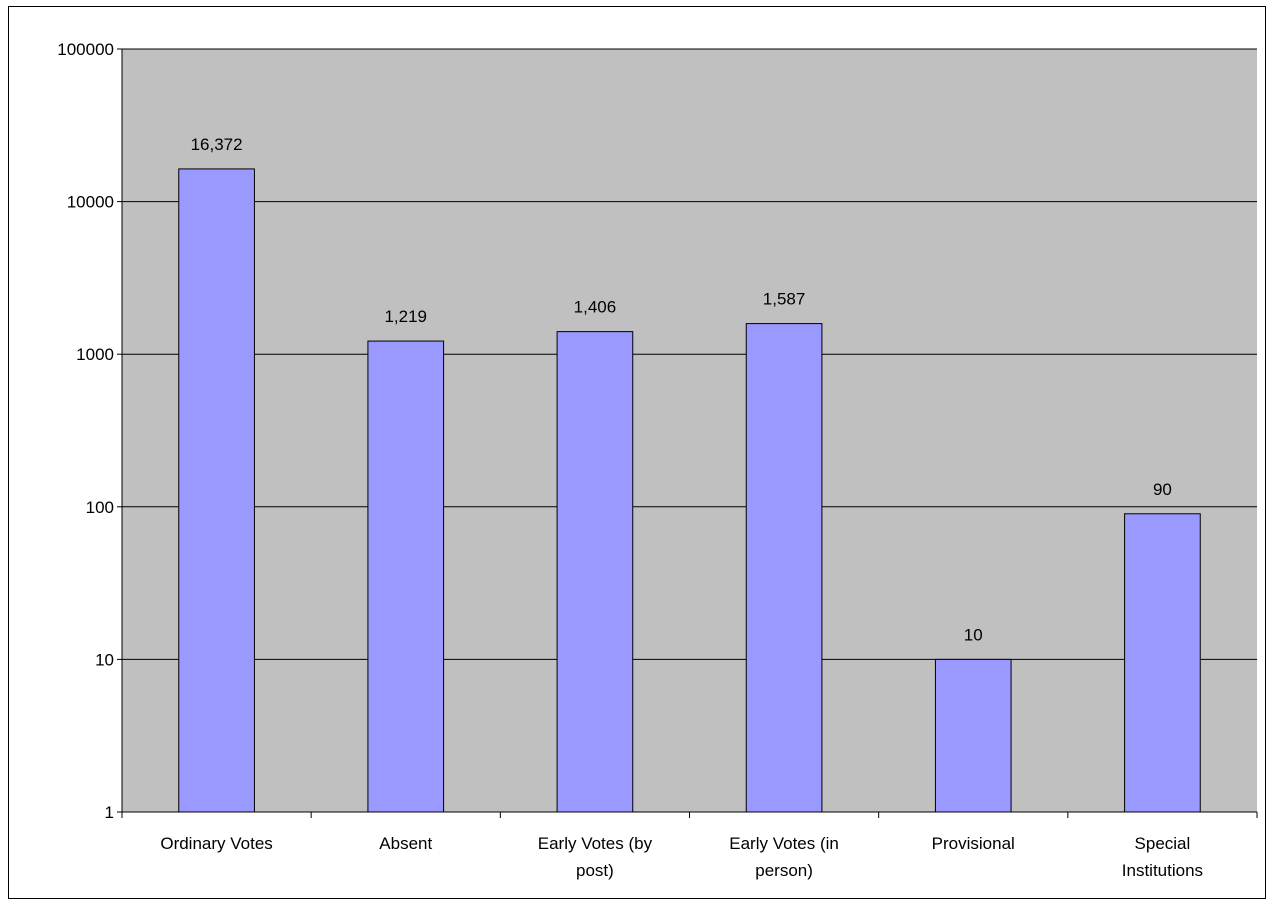 The image size is (1273, 907). What do you see at coordinates (216, 843) in the screenshot?
I see `x-category-label: Ordinary Votes` at bounding box center [216, 843].